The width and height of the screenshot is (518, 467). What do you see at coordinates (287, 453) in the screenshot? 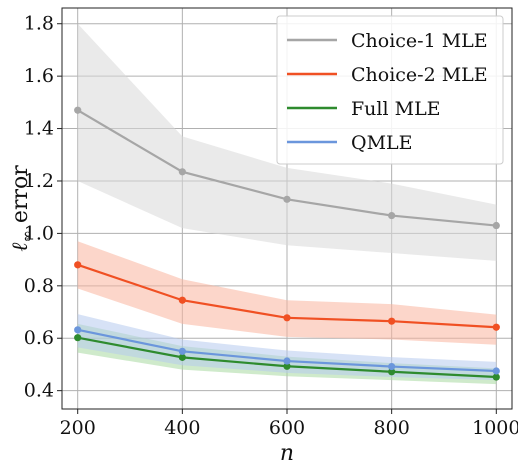
I see `x-axis-label: n` at bounding box center [287, 453].